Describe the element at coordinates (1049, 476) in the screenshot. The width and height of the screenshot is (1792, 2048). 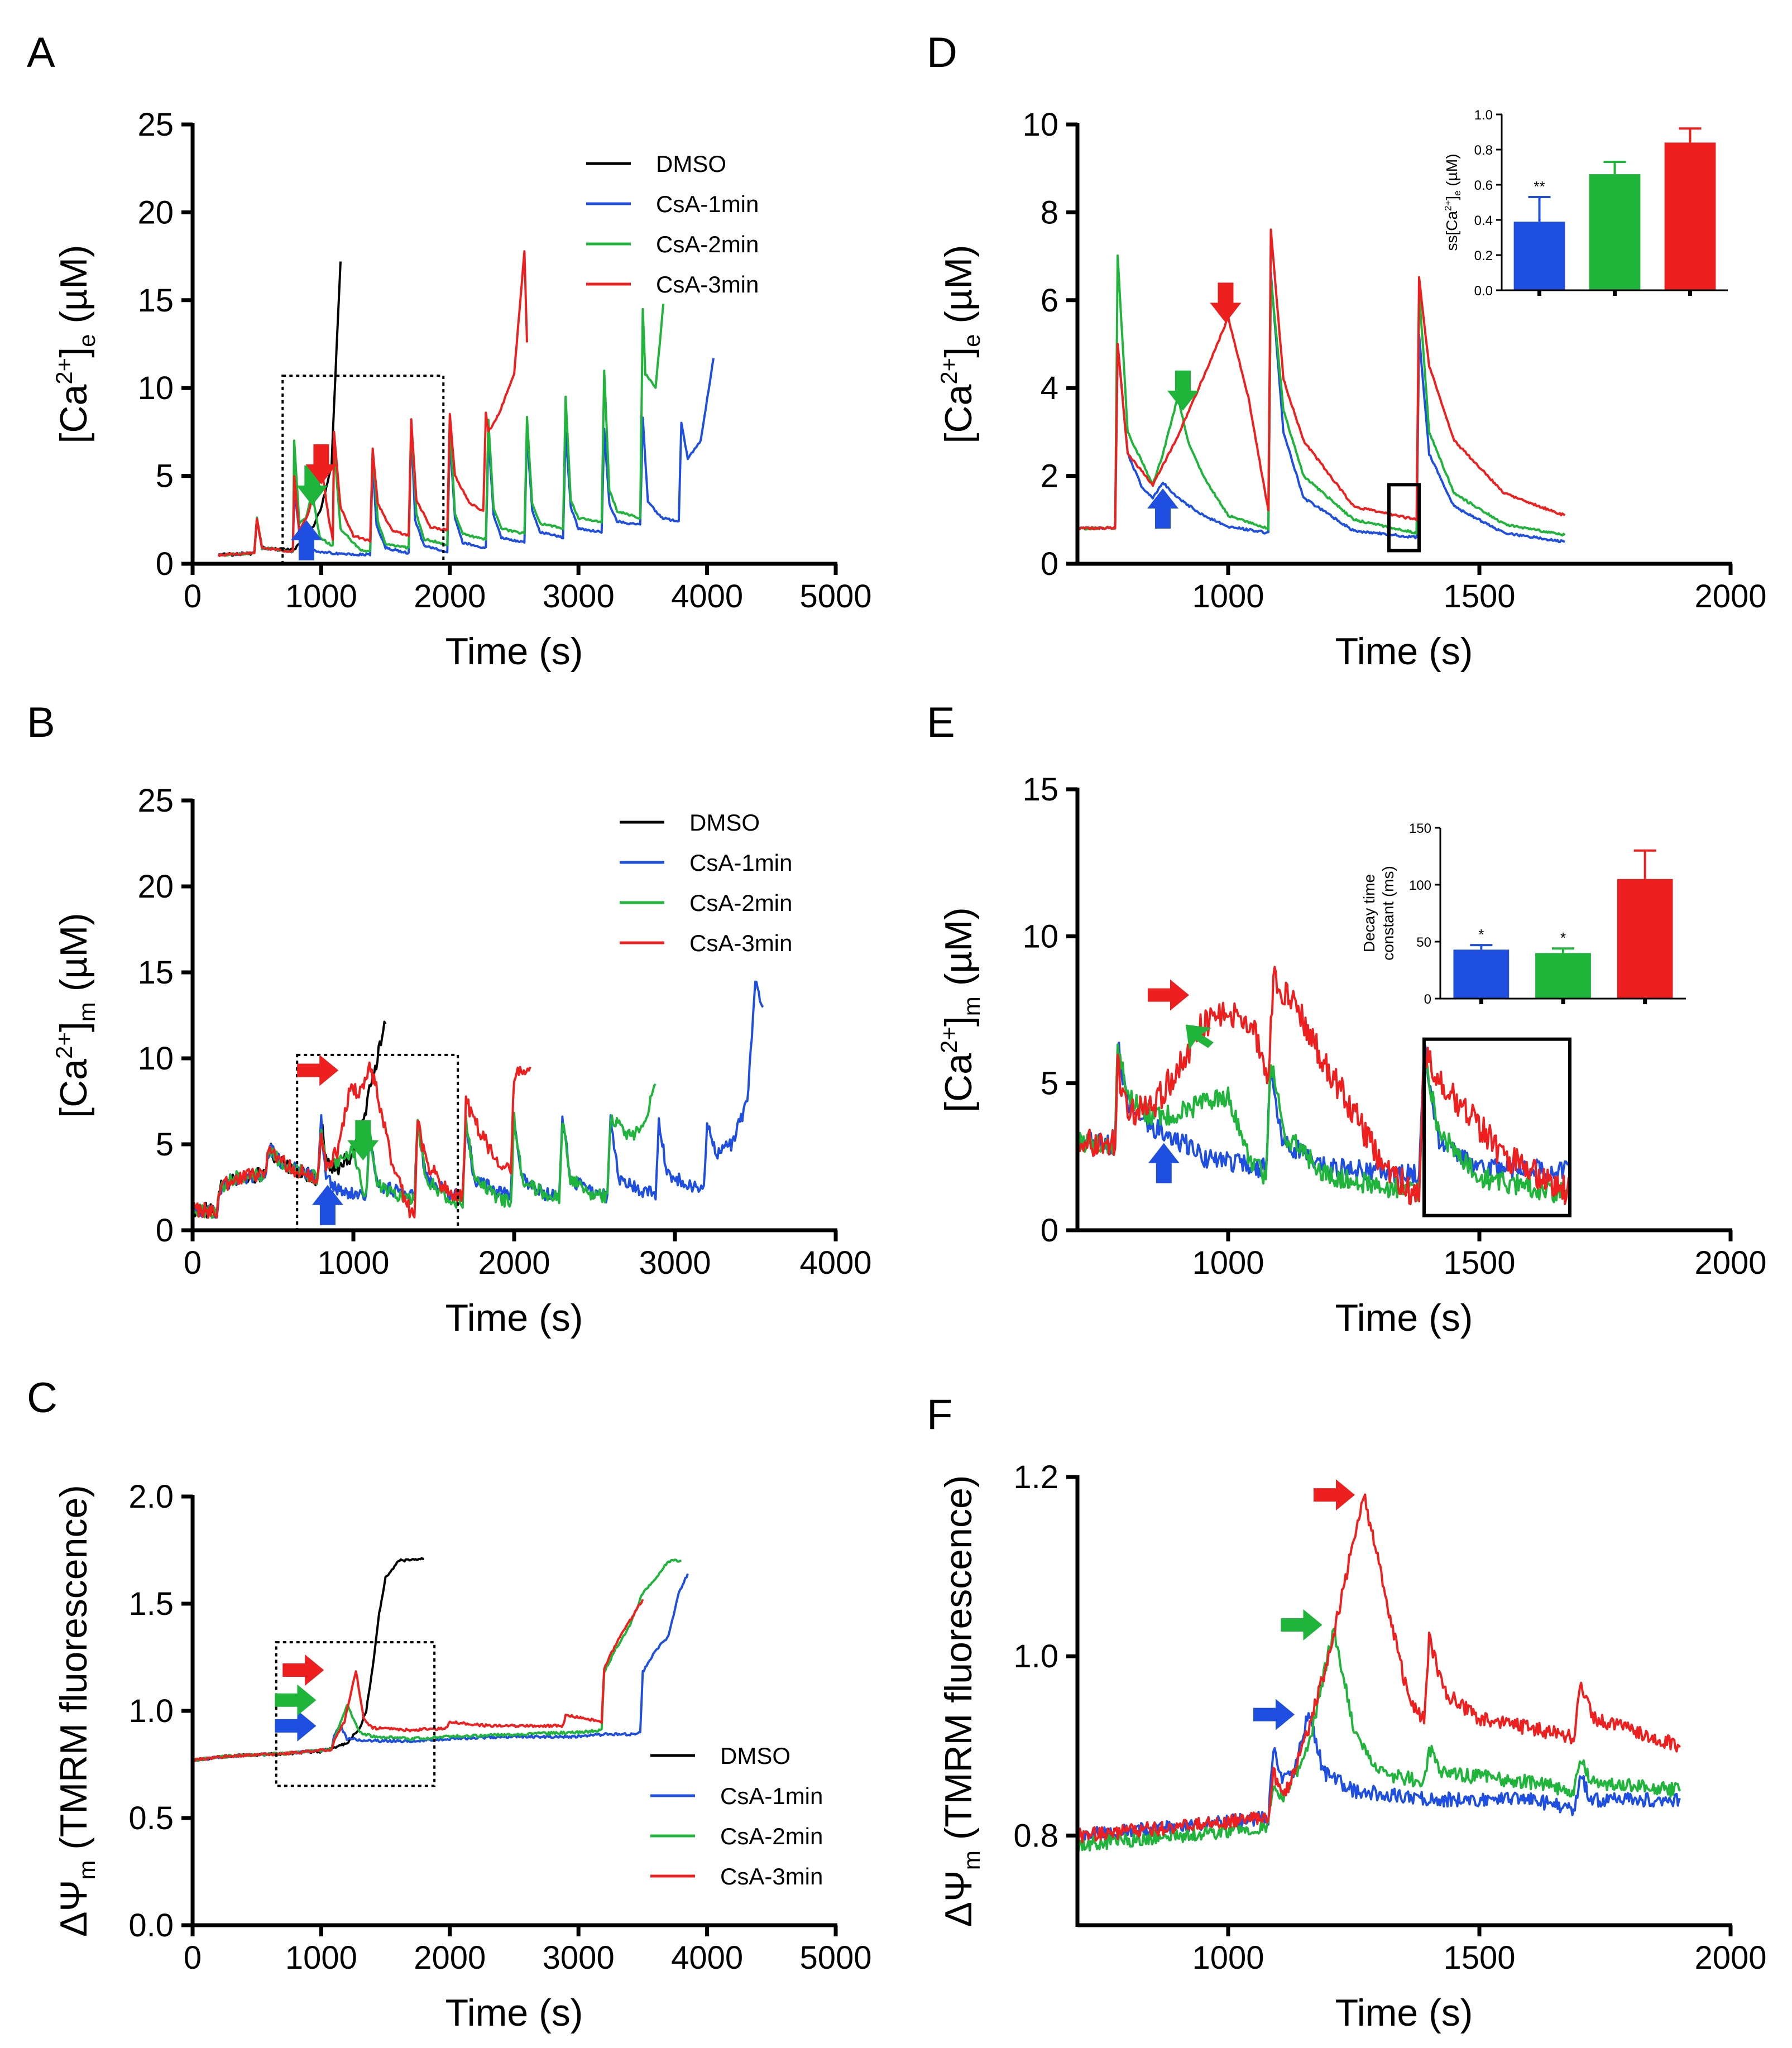
I see `y-tick-label: 2` at that location.